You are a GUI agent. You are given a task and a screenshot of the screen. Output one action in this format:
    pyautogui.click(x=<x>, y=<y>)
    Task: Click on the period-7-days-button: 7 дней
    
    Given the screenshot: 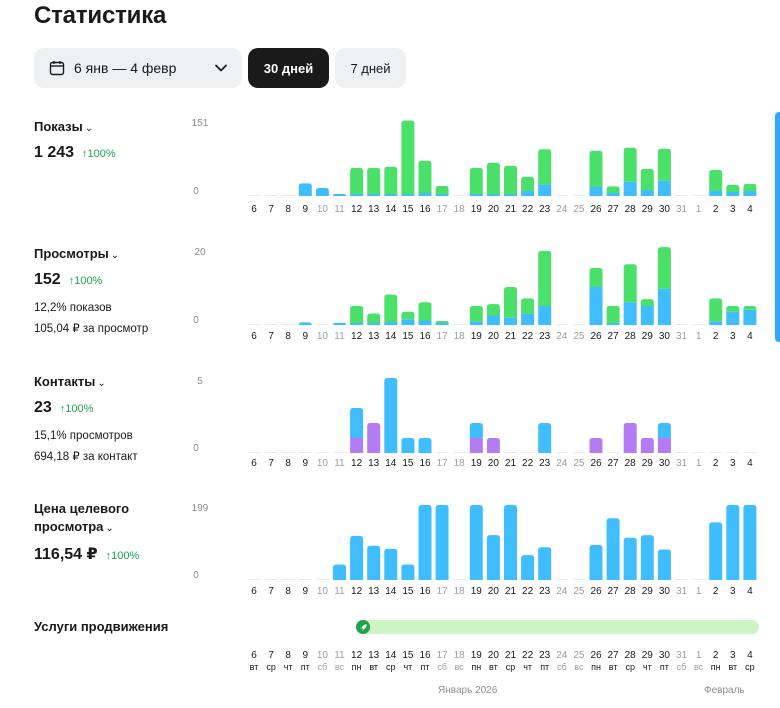 What is the action you would take?
    pyautogui.click(x=370, y=68)
    